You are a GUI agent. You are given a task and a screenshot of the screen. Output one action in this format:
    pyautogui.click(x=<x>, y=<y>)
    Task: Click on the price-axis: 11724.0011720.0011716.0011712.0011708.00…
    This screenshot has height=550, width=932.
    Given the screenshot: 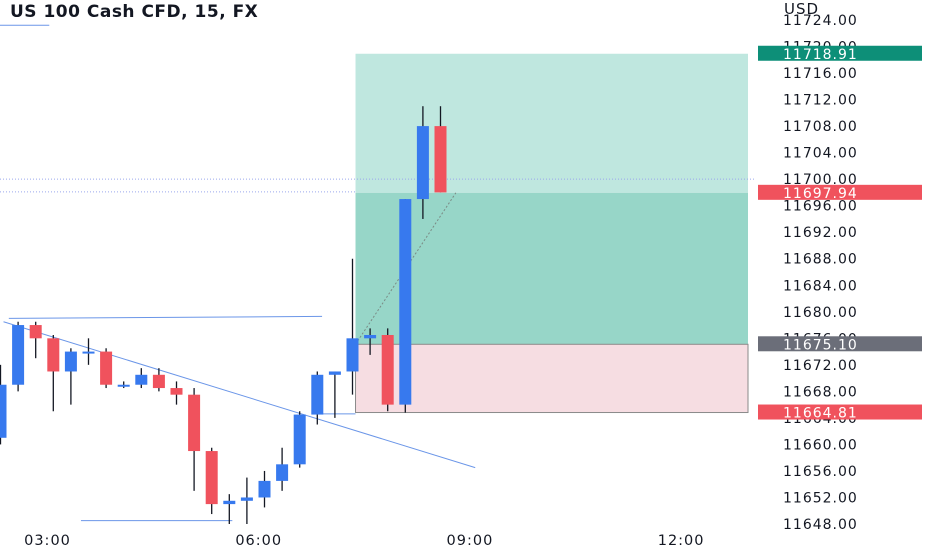 What is the action you would take?
    pyautogui.click(x=820, y=273)
    